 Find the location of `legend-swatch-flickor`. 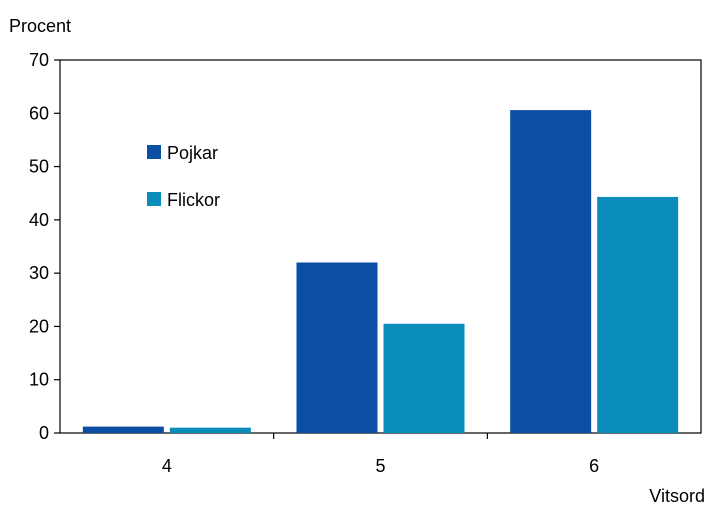

legend-swatch-flickor is located at coordinates (154, 199).